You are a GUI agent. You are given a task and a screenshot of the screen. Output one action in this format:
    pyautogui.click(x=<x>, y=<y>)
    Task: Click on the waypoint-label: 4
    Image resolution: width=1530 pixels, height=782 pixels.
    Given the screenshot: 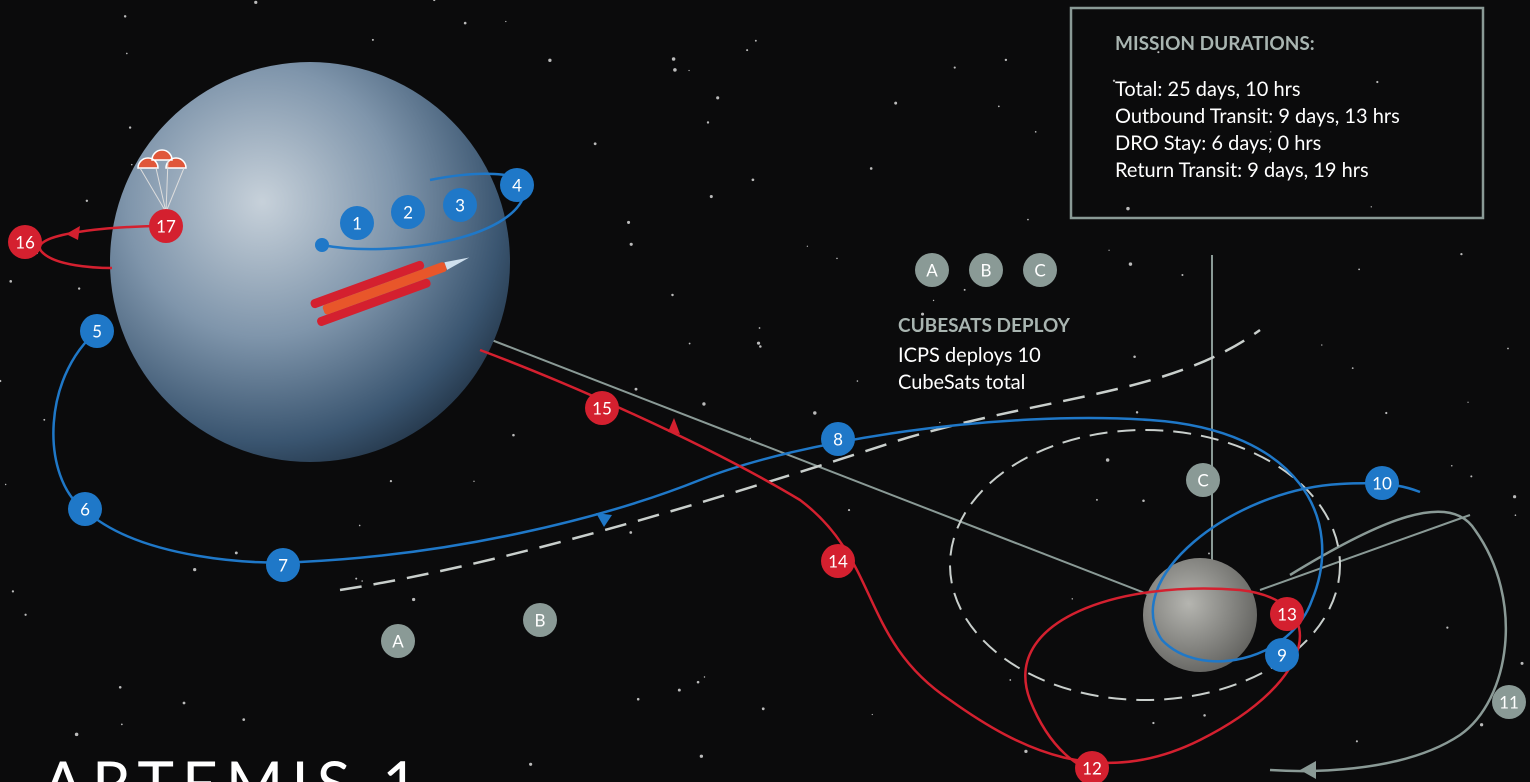 What is the action you would take?
    pyautogui.click(x=517, y=185)
    